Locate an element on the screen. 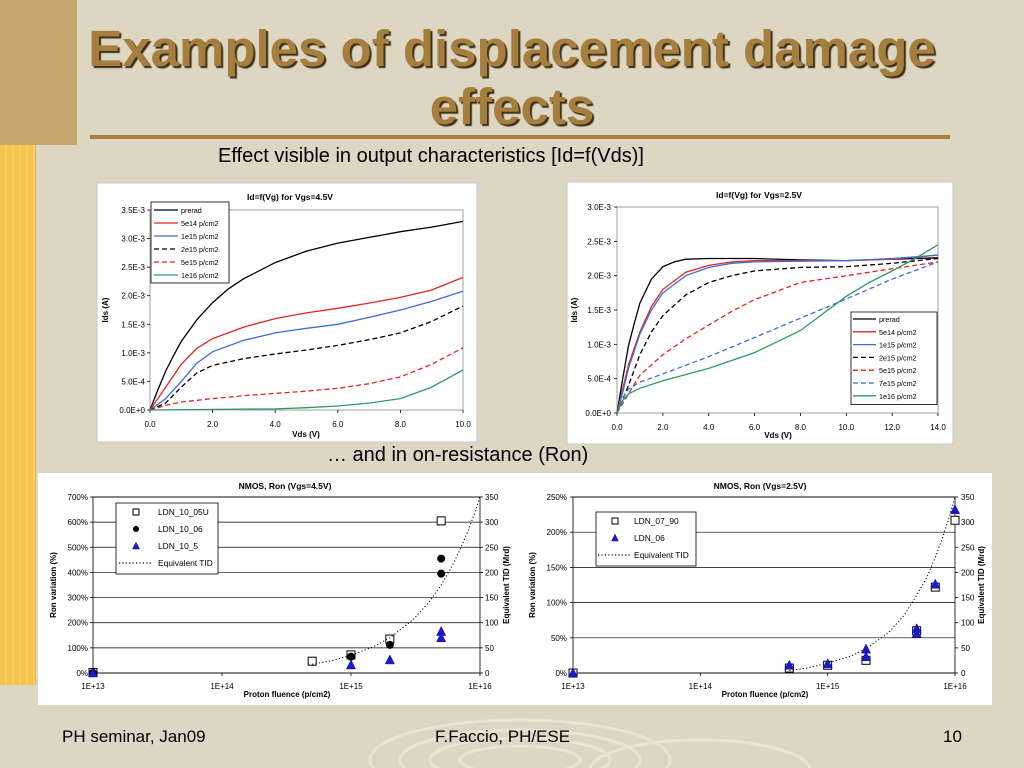  y-tick-label: 300% is located at coordinates (78, 598).